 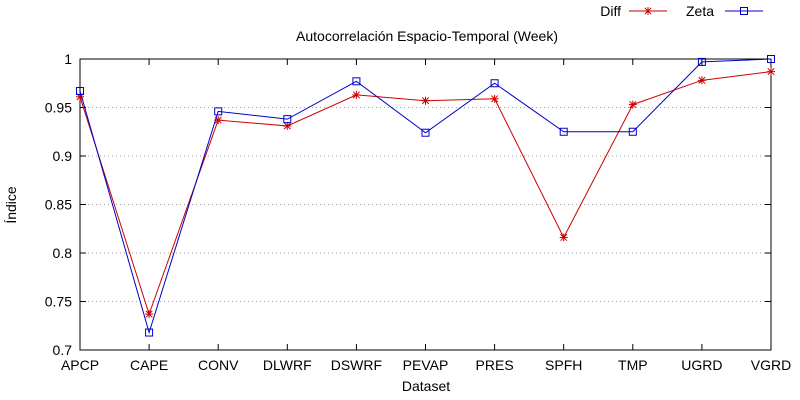 I want to click on x-tick-label: DLWRF, so click(x=287, y=365).